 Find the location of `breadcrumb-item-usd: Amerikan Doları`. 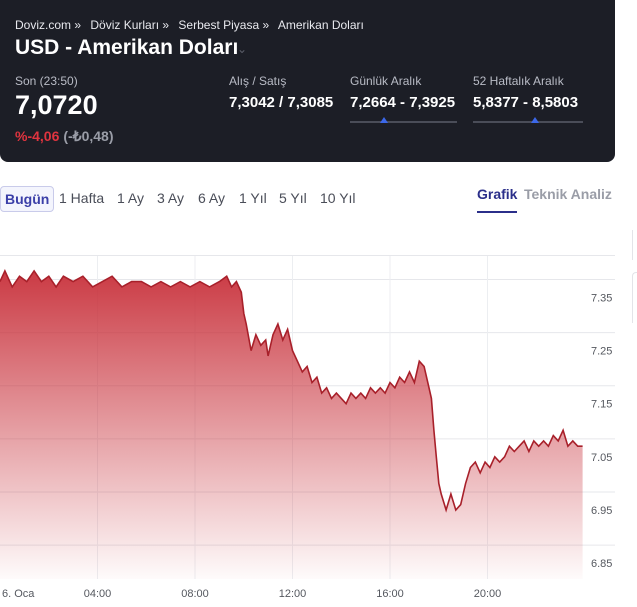

breadcrumb-item-usd: Amerikan Doları is located at coordinates (320, 25).